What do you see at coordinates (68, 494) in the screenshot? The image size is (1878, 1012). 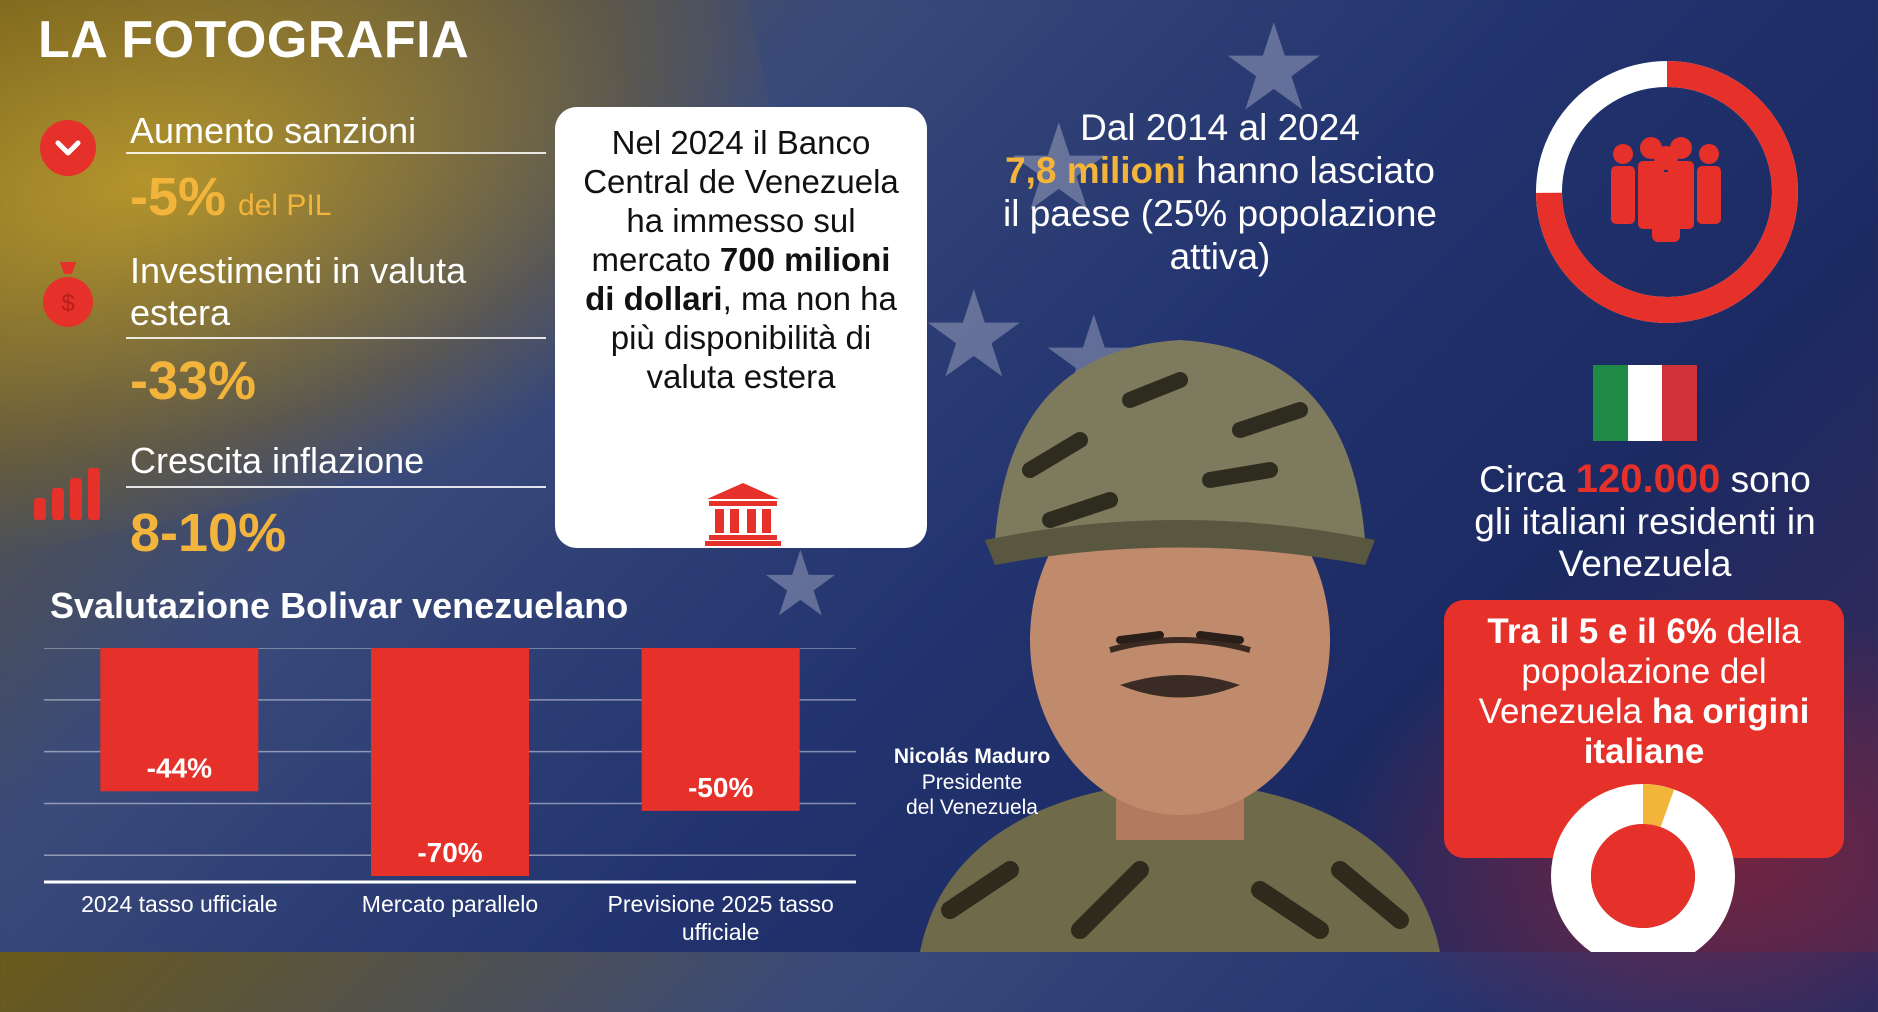 I see `bar-chart-icon` at bounding box center [68, 494].